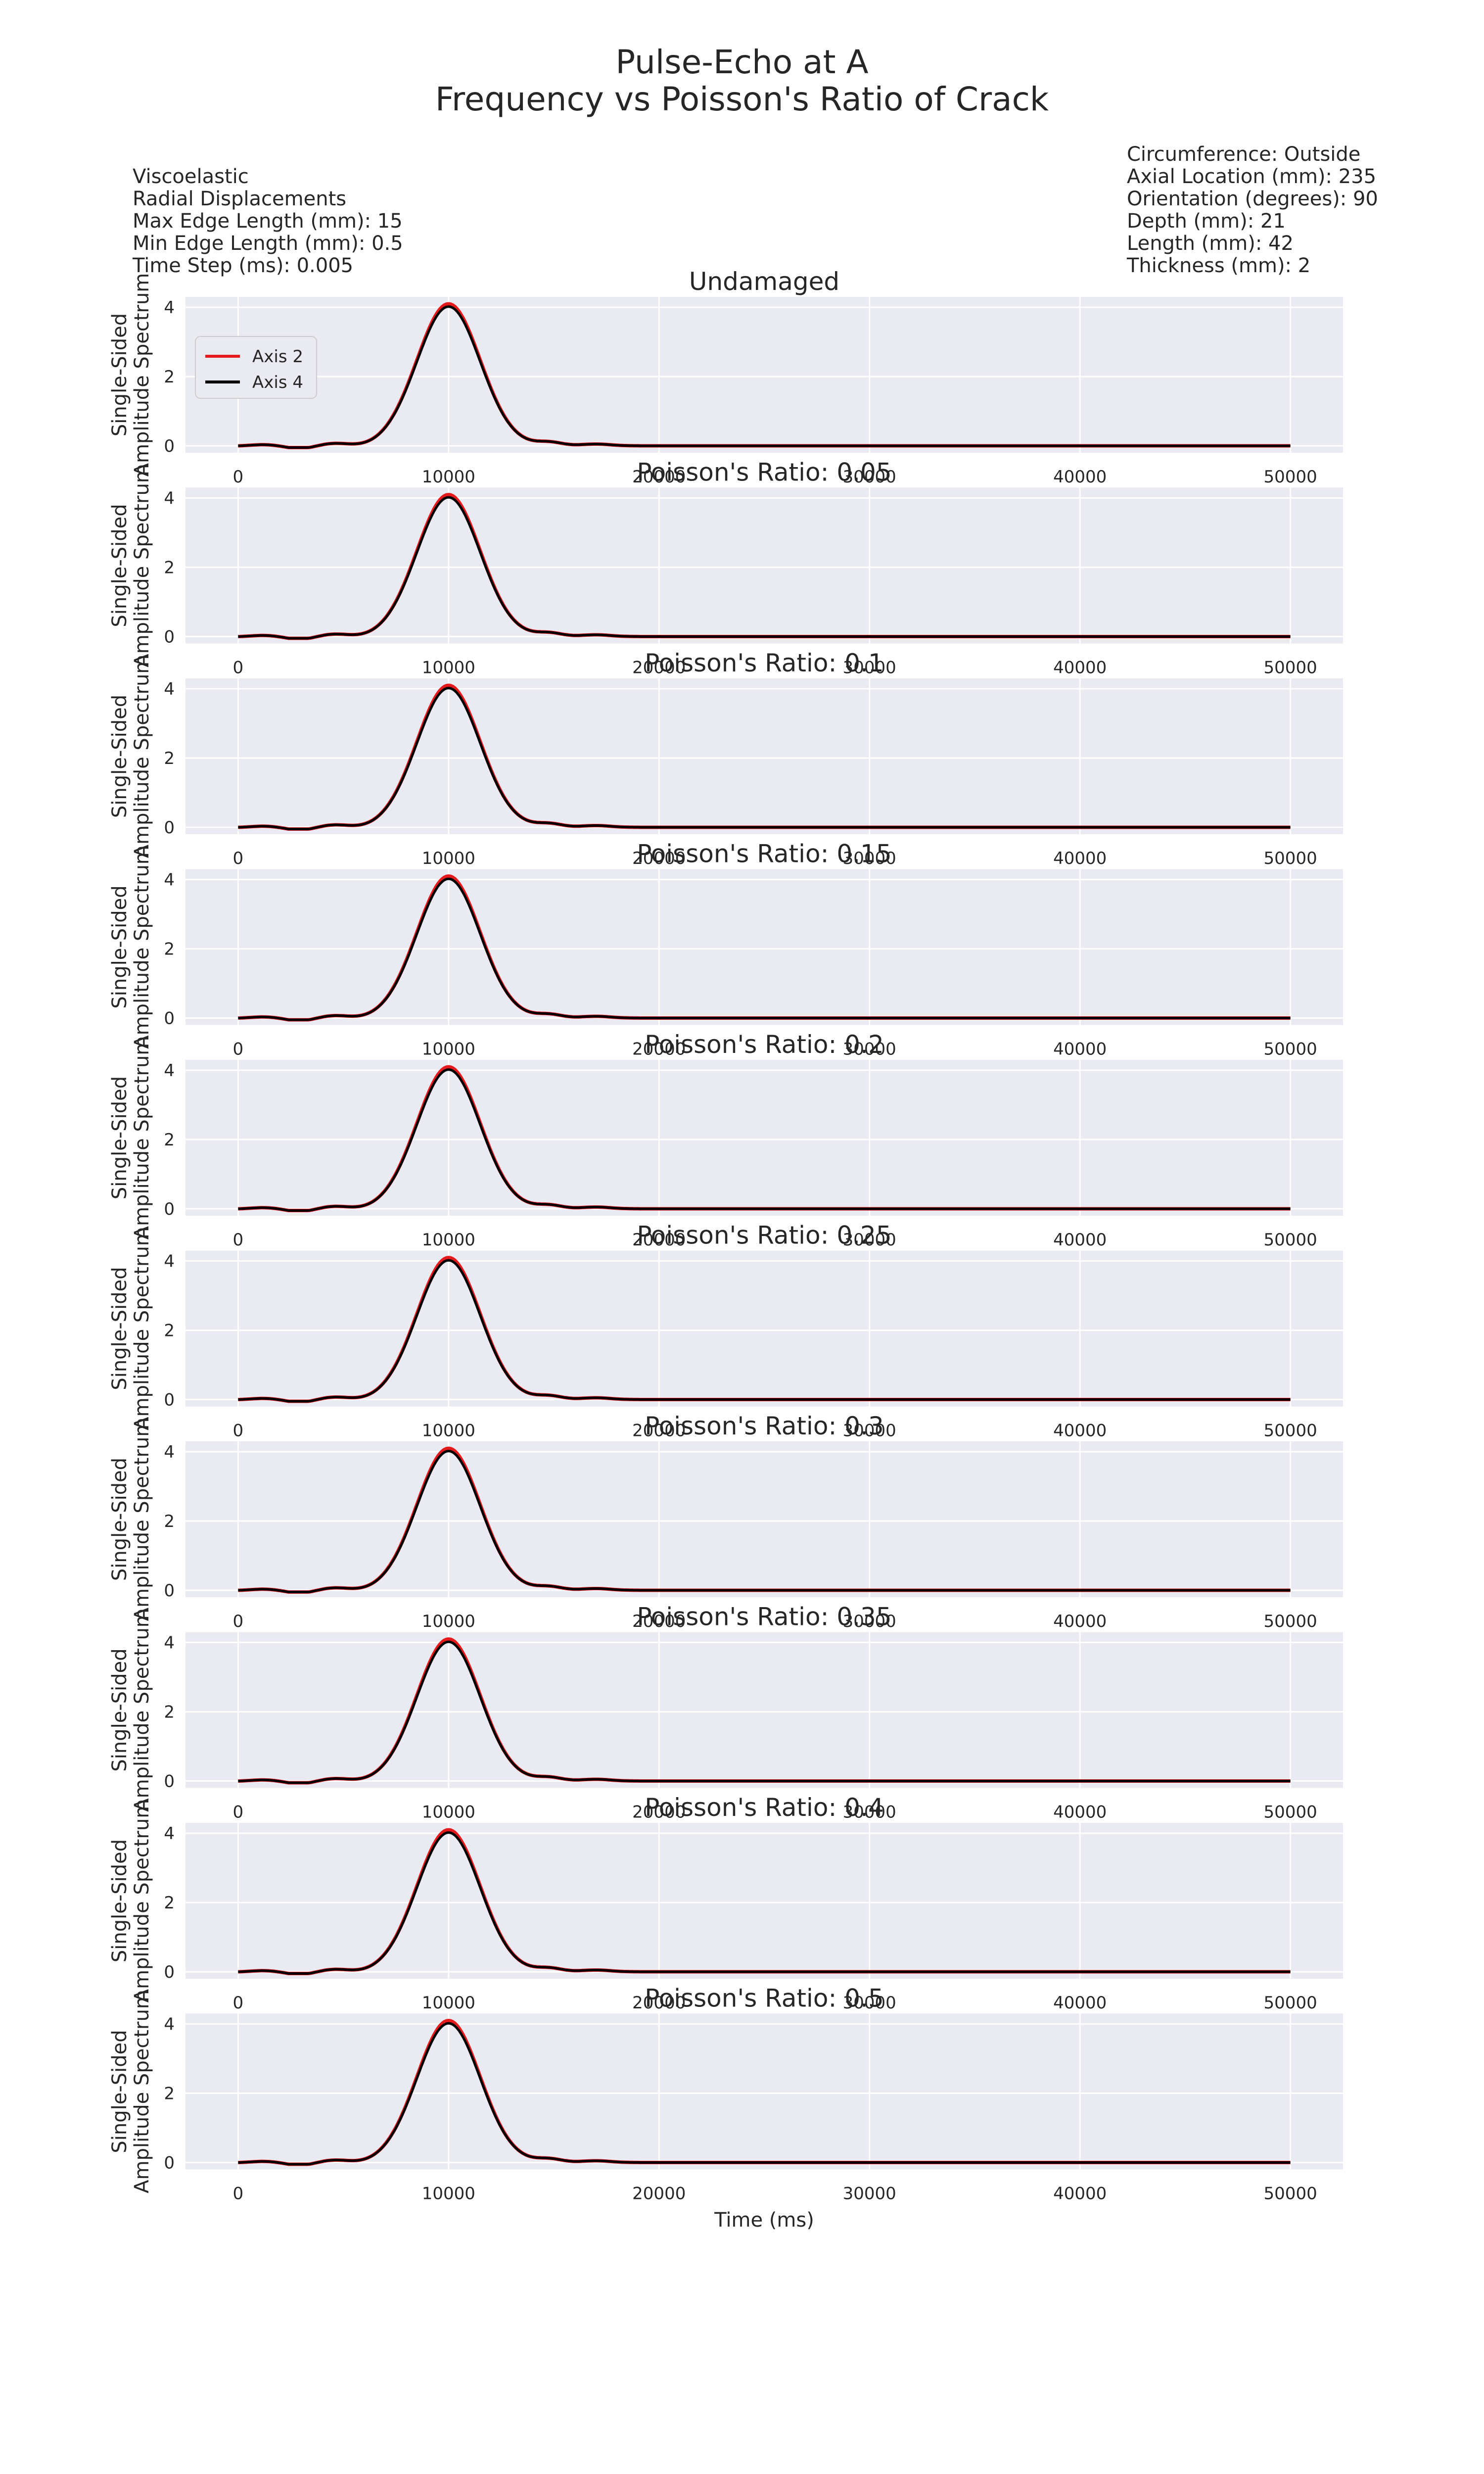 The height and width of the screenshot is (2474, 1484). What do you see at coordinates (741, 62) in the screenshot?
I see `figure-title-line1: Pulse-Echo at A` at bounding box center [741, 62].